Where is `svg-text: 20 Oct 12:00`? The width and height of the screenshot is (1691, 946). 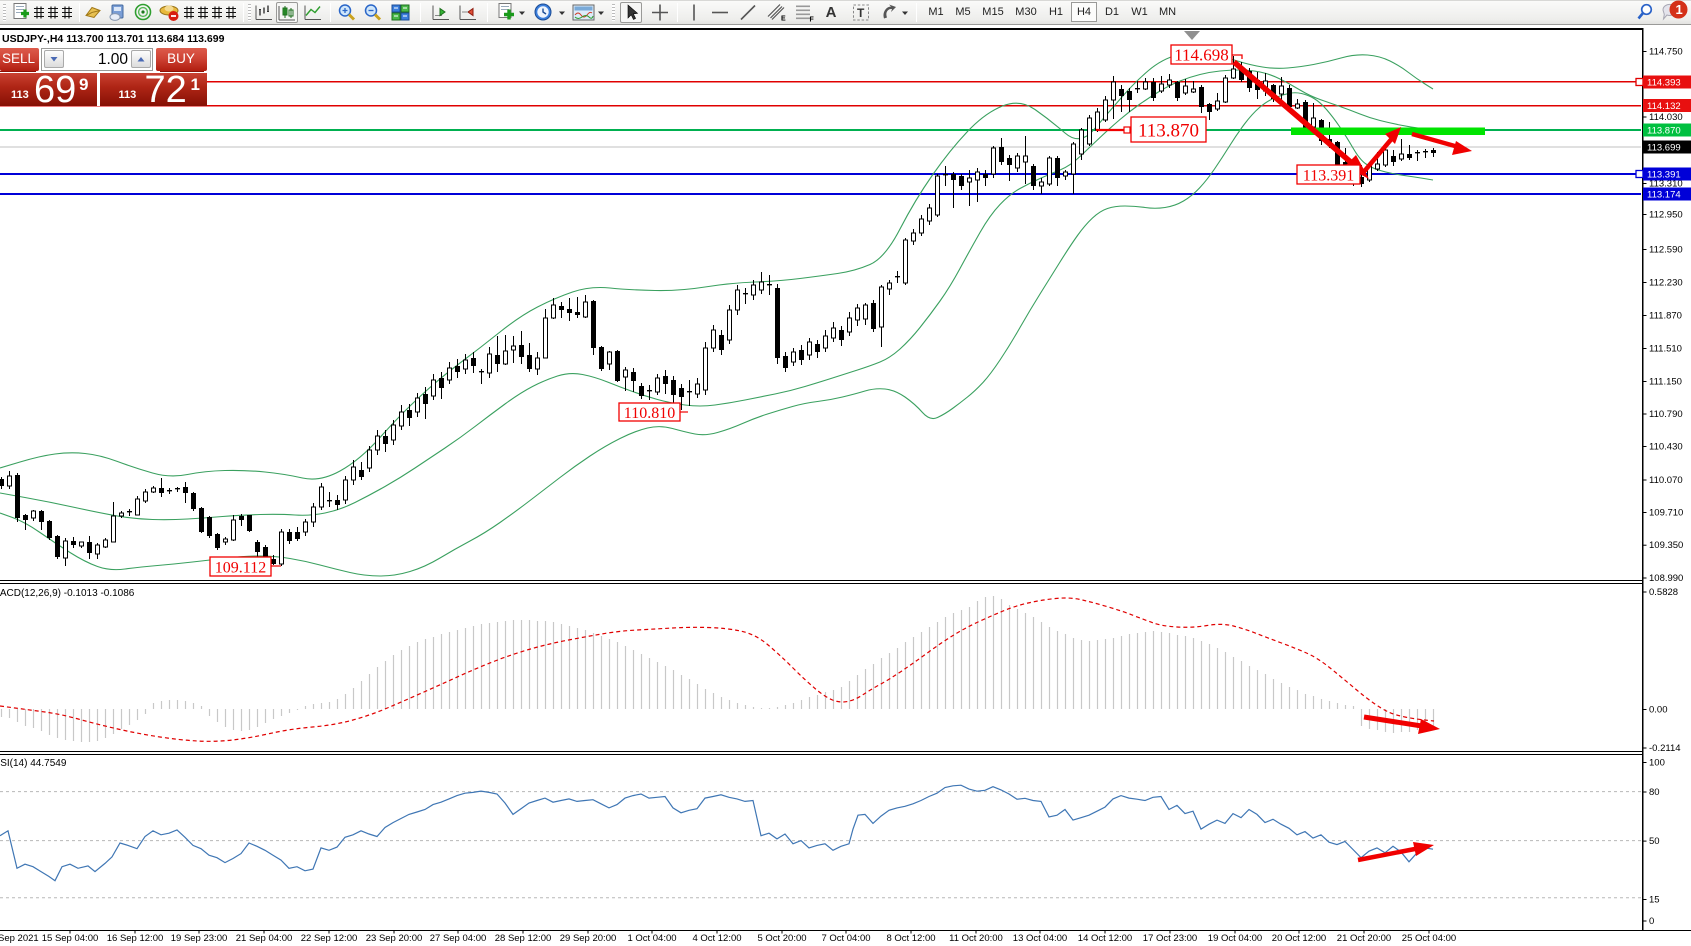
svg-text: 20 Oct 12:00 is located at coordinates (1299, 938).